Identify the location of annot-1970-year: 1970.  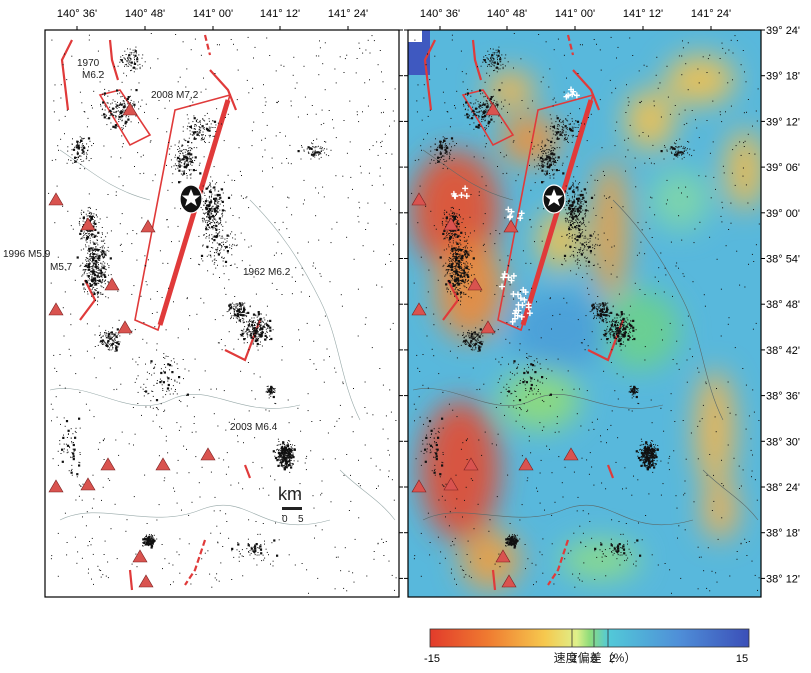
(88, 63).